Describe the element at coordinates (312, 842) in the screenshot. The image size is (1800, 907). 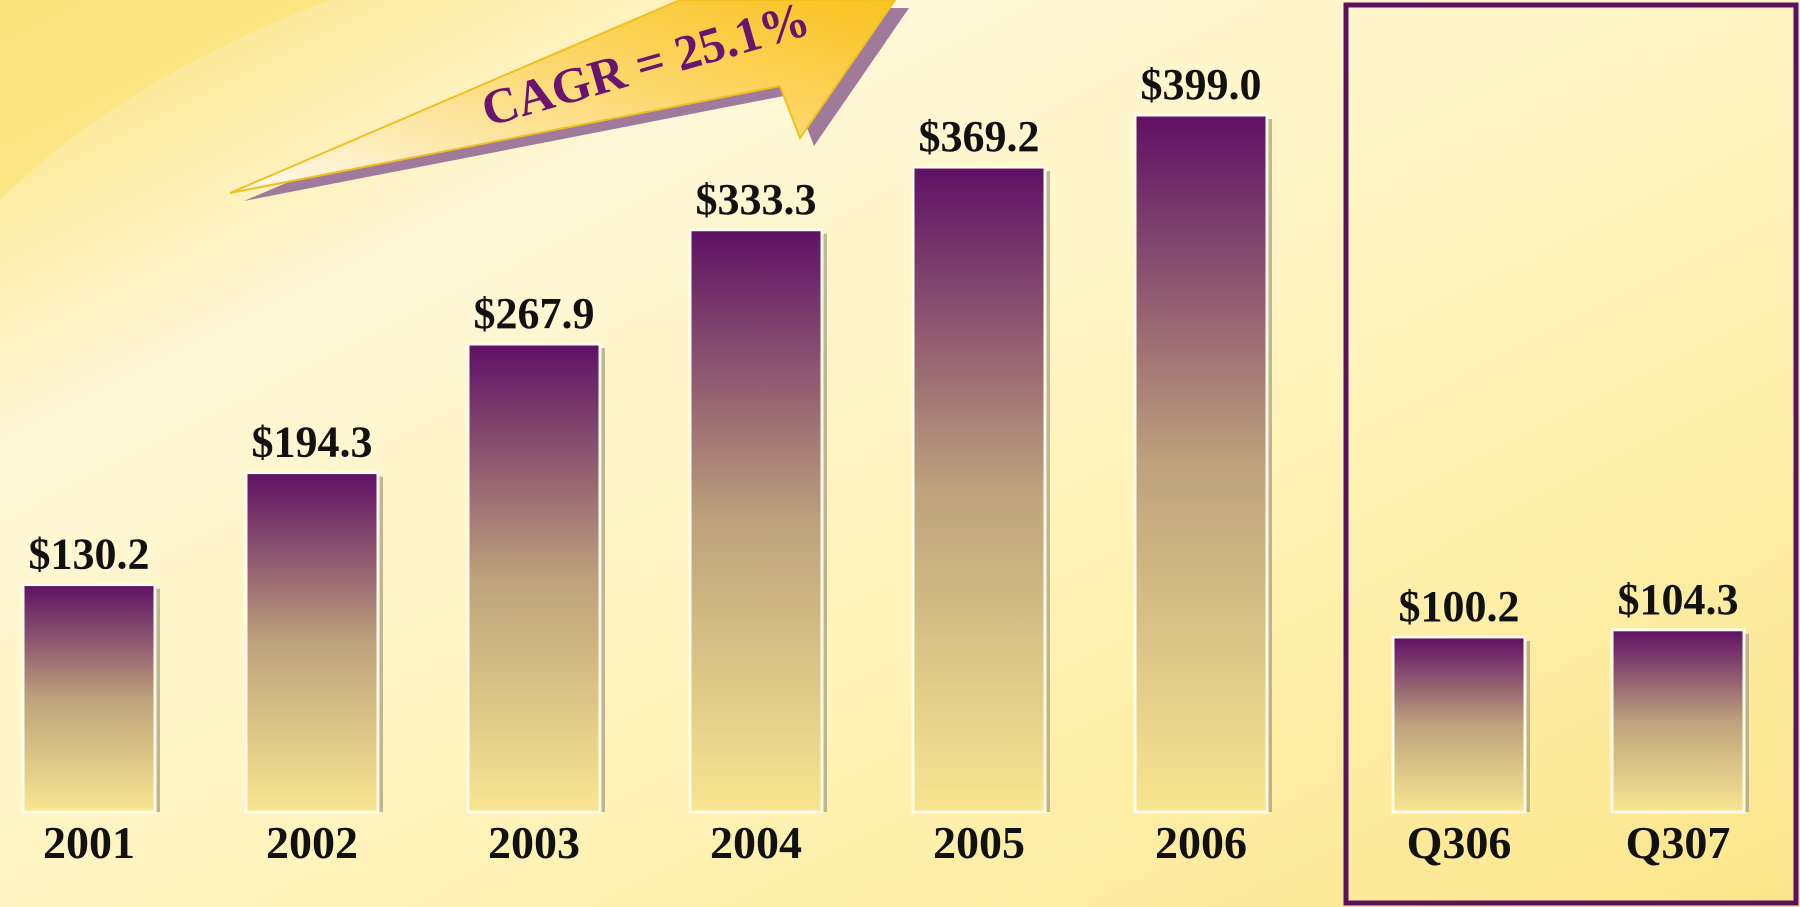
I see `x-tick-label: 2002` at that location.